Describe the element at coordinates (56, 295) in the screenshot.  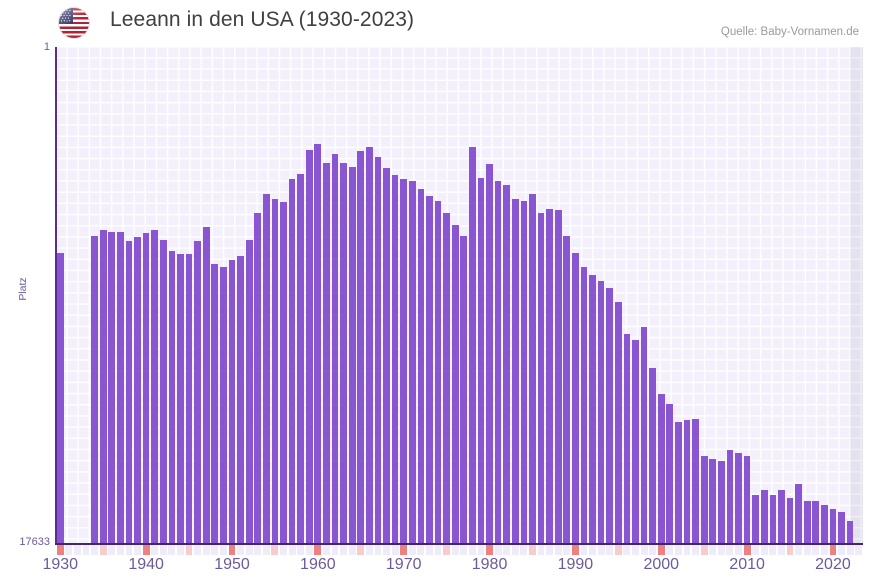
I see `y-axis-line` at that location.